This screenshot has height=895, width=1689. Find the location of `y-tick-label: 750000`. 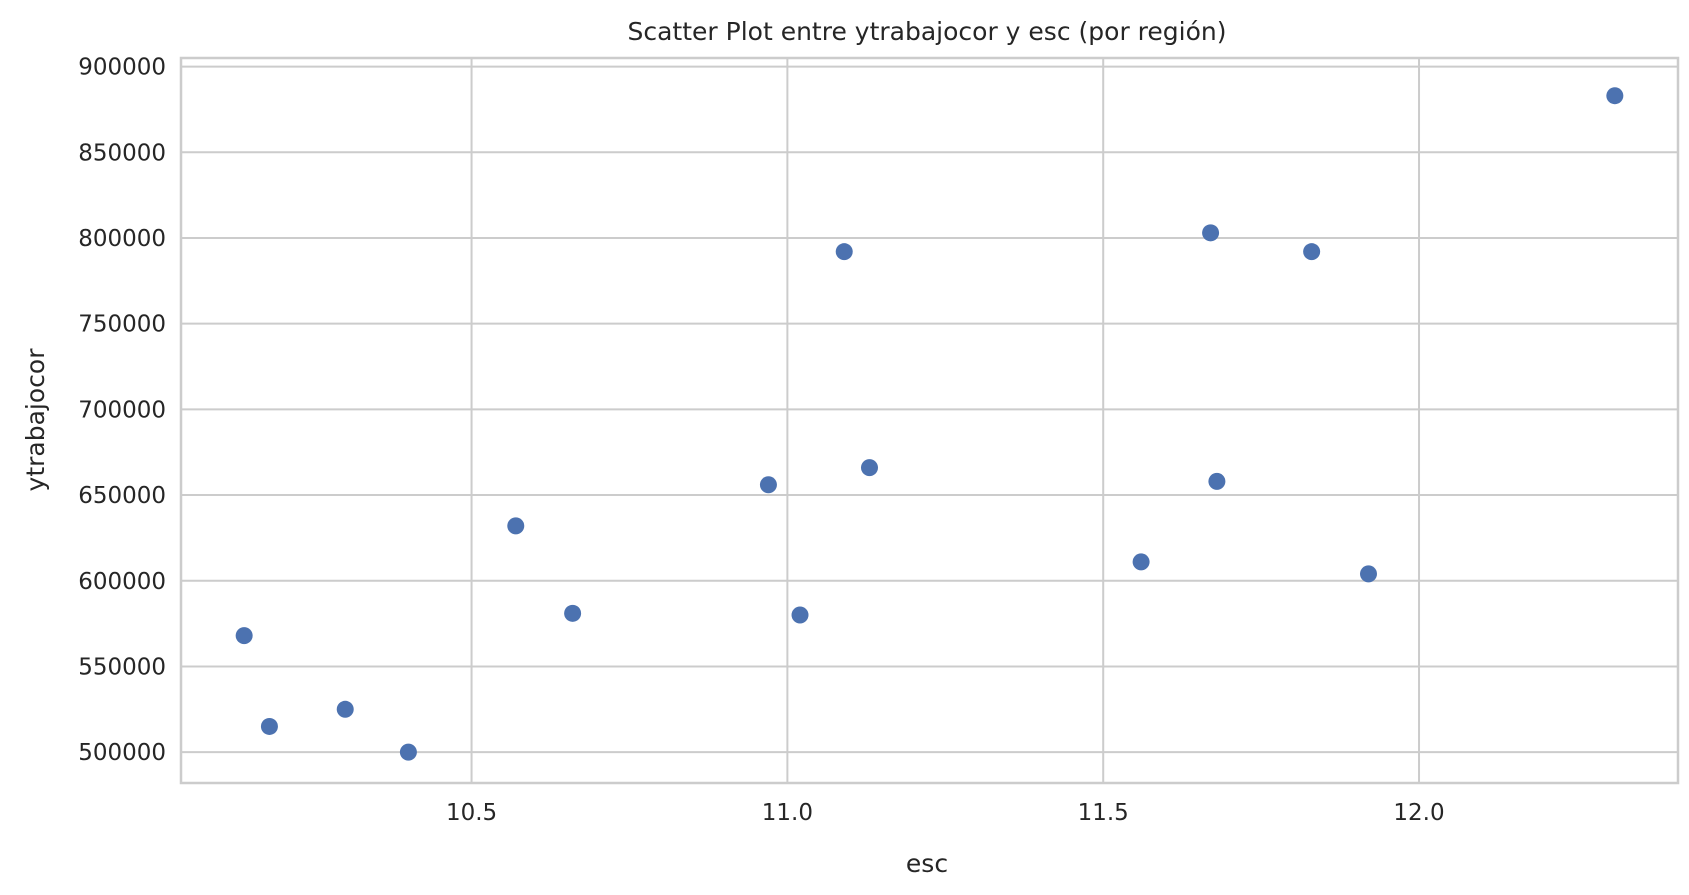

y-tick-label: 750000 is located at coordinates (122, 325).